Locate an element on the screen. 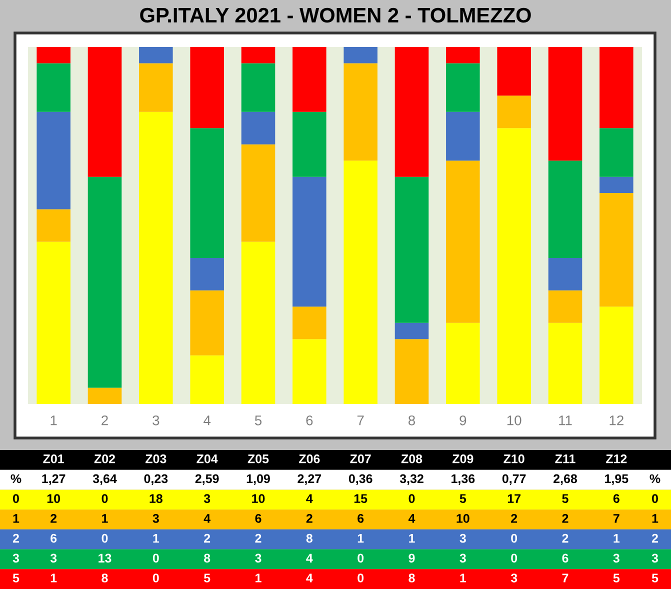 This screenshot has height=589, width=671. x-tick-label: 11 is located at coordinates (565, 421).